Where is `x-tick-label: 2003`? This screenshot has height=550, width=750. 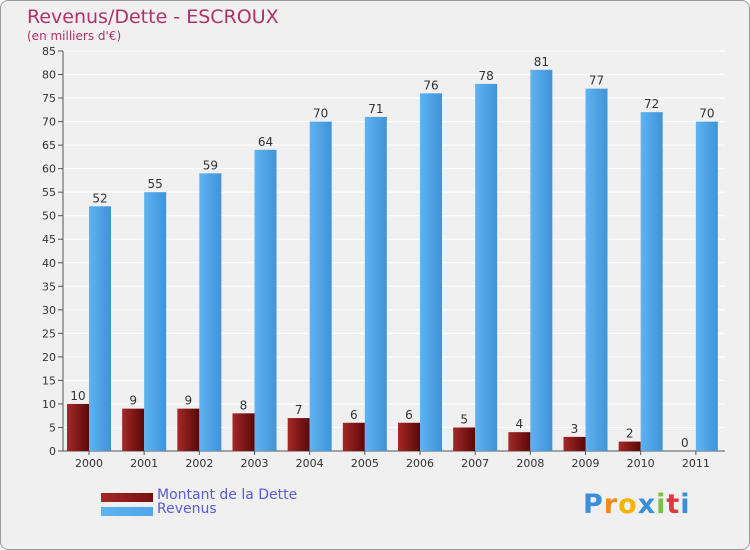 x-tick-label: 2003 is located at coordinates (255, 463).